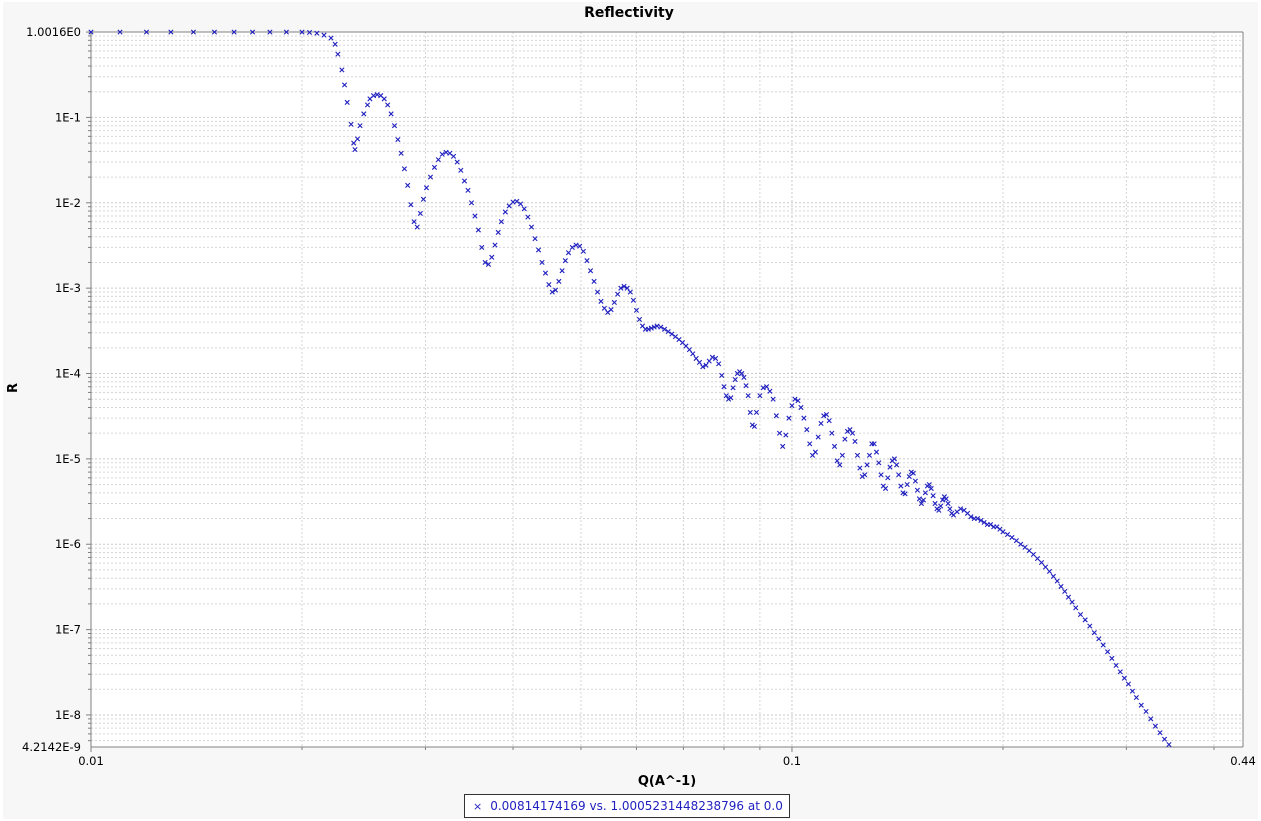 The height and width of the screenshot is (821, 1261). What do you see at coordinates (667, 781) in the screenshot?
I see `x-axis-title: Q(A^-1)` at bounding box center [667, 781].